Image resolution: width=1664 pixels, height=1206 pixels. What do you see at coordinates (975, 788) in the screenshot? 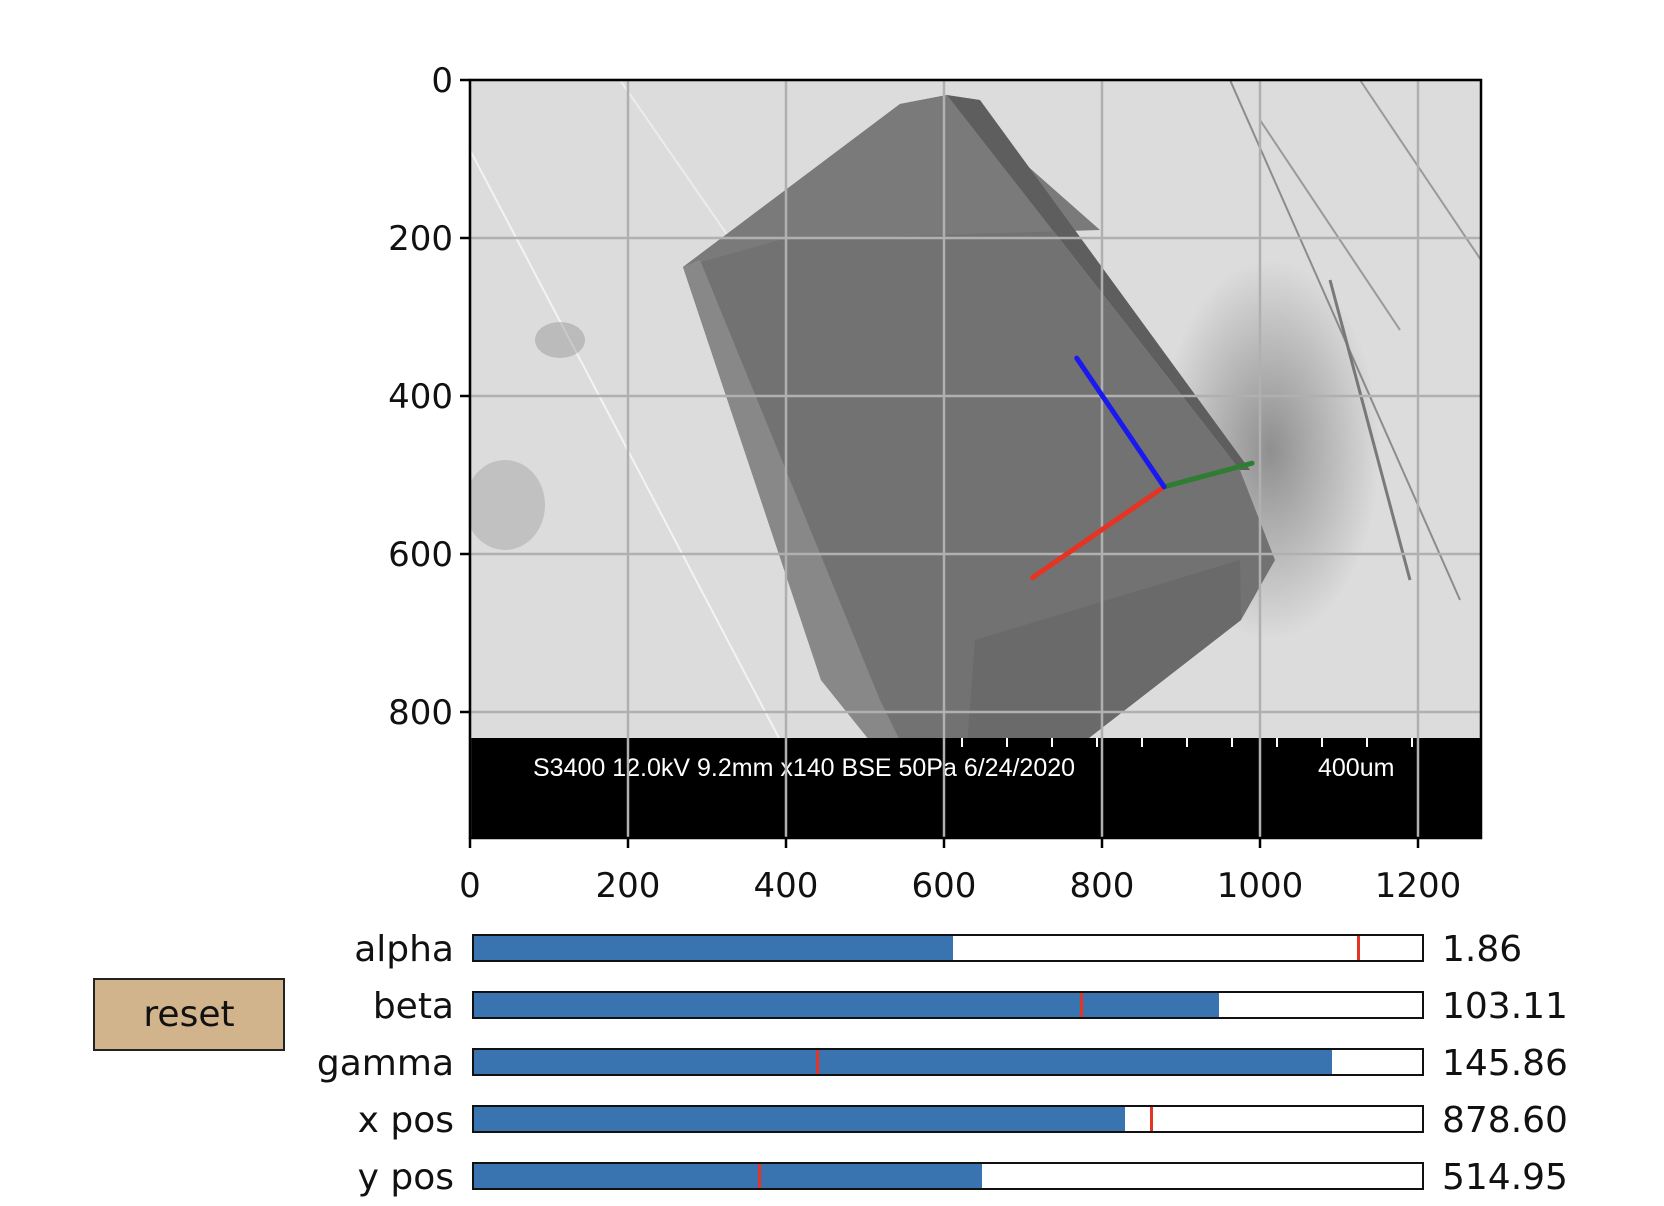
I see `image-info-bar` at bounding box center [975, 788].